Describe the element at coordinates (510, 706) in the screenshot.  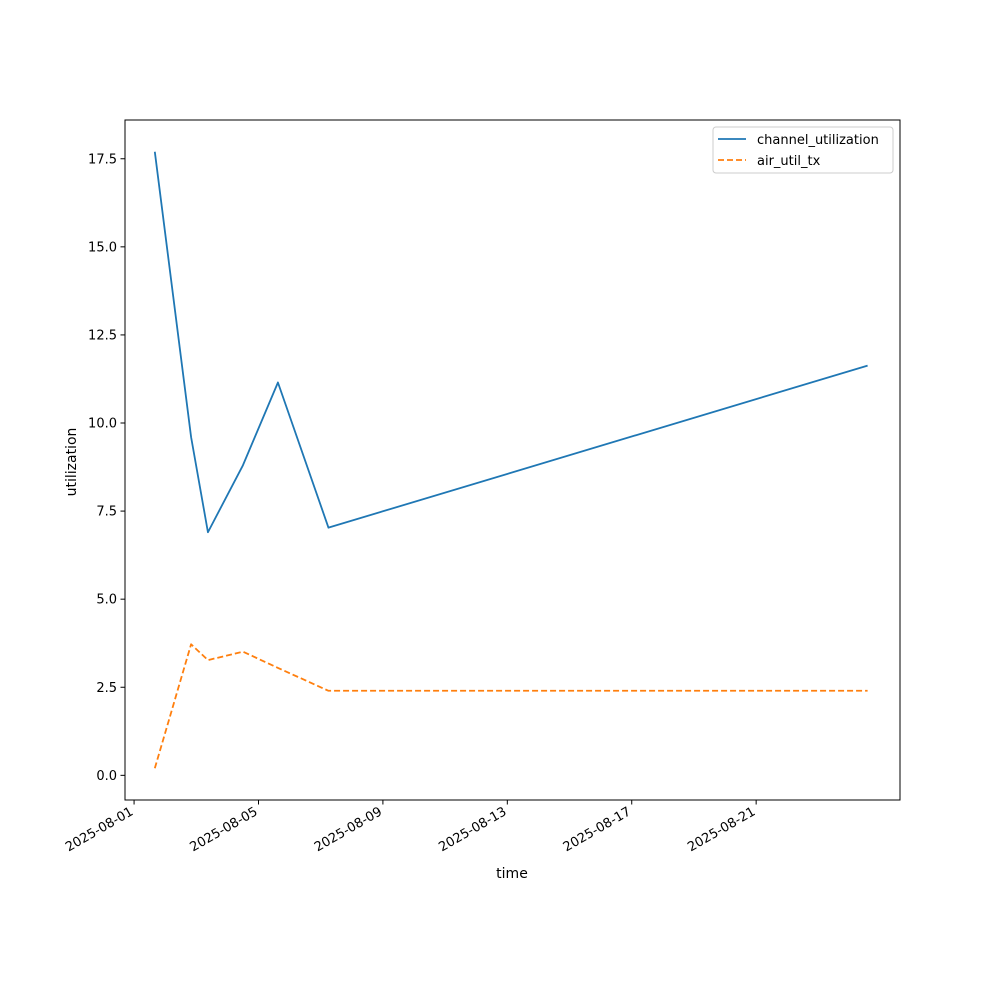
I see `series-line-air-util-tx` at that location.